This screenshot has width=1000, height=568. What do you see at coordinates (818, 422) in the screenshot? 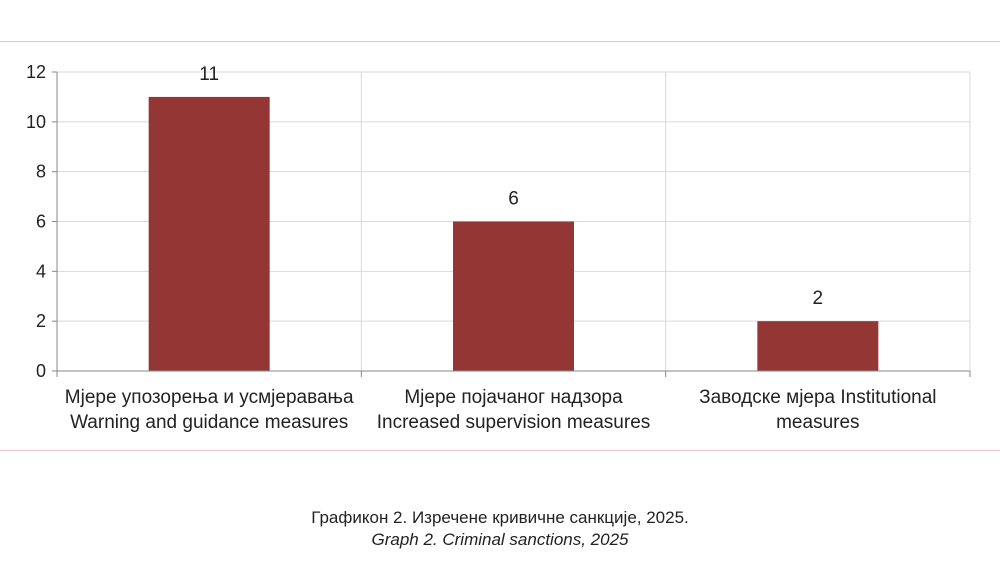
I see `x-category-label-line: measures` at bounding box center [818, 422].